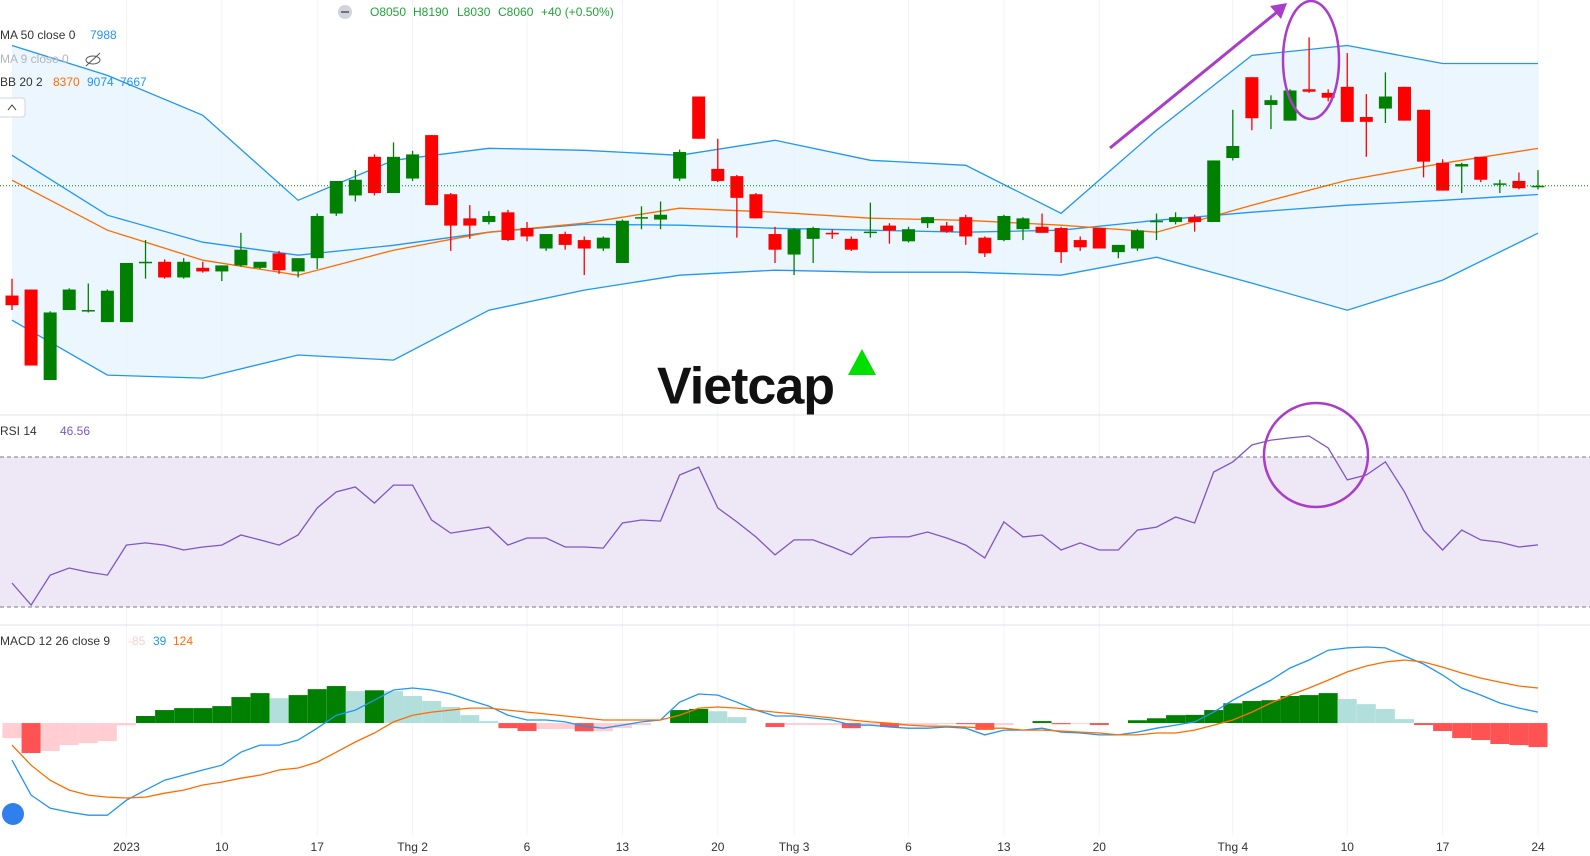  What do you see at coordinates (222, 847) in the screenshot?
I see `x-tick-label: 10` at bounding box center [222, 847].